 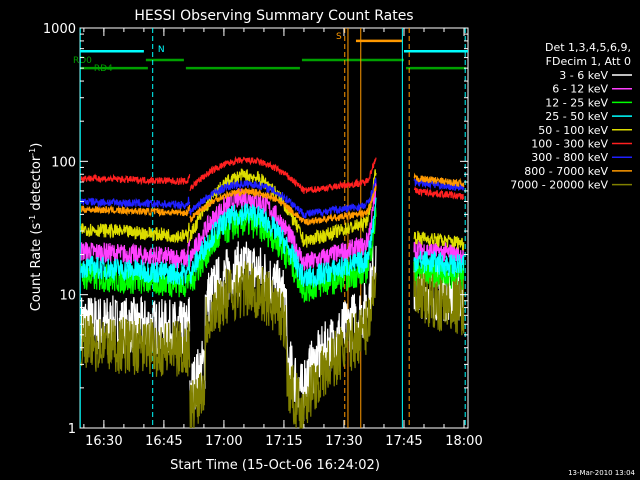 I want to click on y-tick-label: 1000, so click(x=59, y=29).